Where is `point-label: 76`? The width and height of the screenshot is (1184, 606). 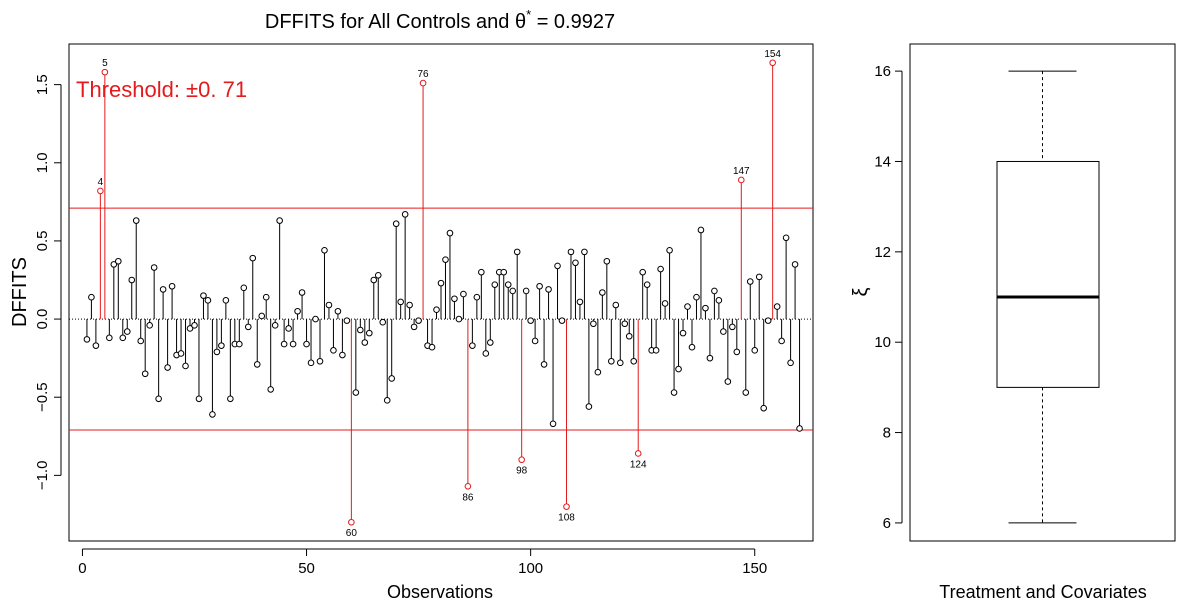 point-label: 76 is located at coordinates (424, 74).